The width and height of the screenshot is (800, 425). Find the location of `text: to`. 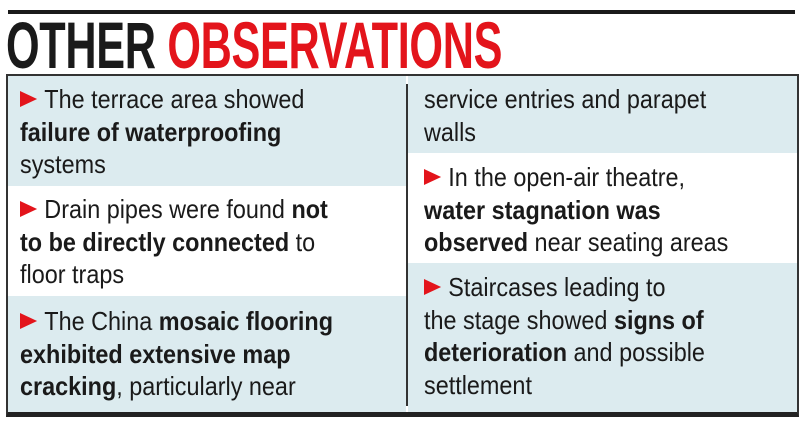

text: to is located at coordinates (302, 241).